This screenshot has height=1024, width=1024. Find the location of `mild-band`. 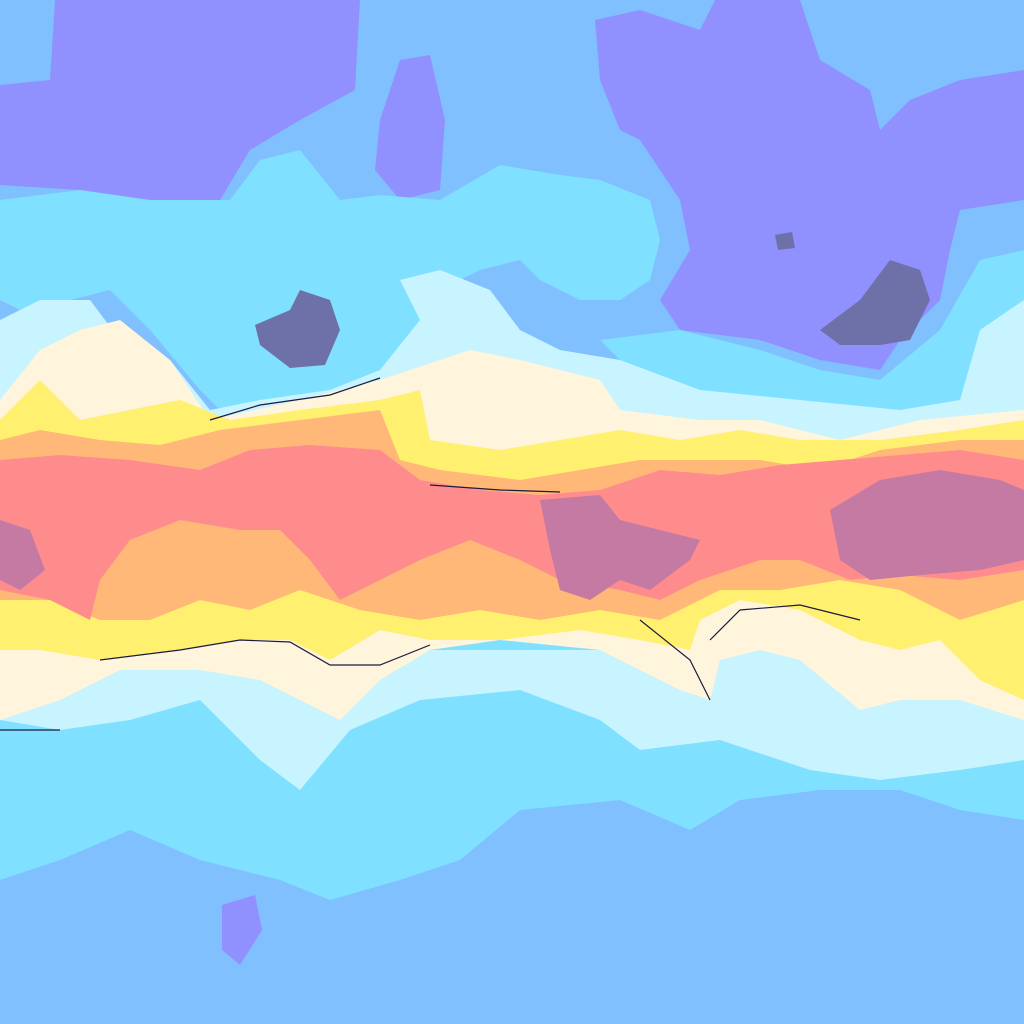

mild-band is located at coordinates (512, 720).